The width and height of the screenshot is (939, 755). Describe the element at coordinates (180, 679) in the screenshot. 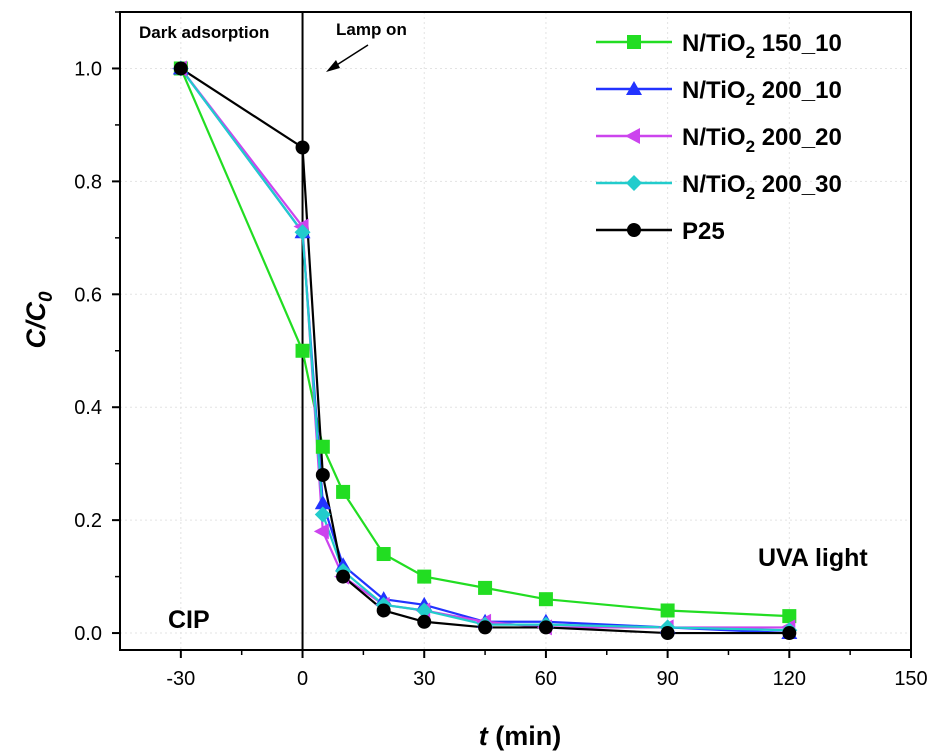

I see `x-tick-label: -30` at that location.